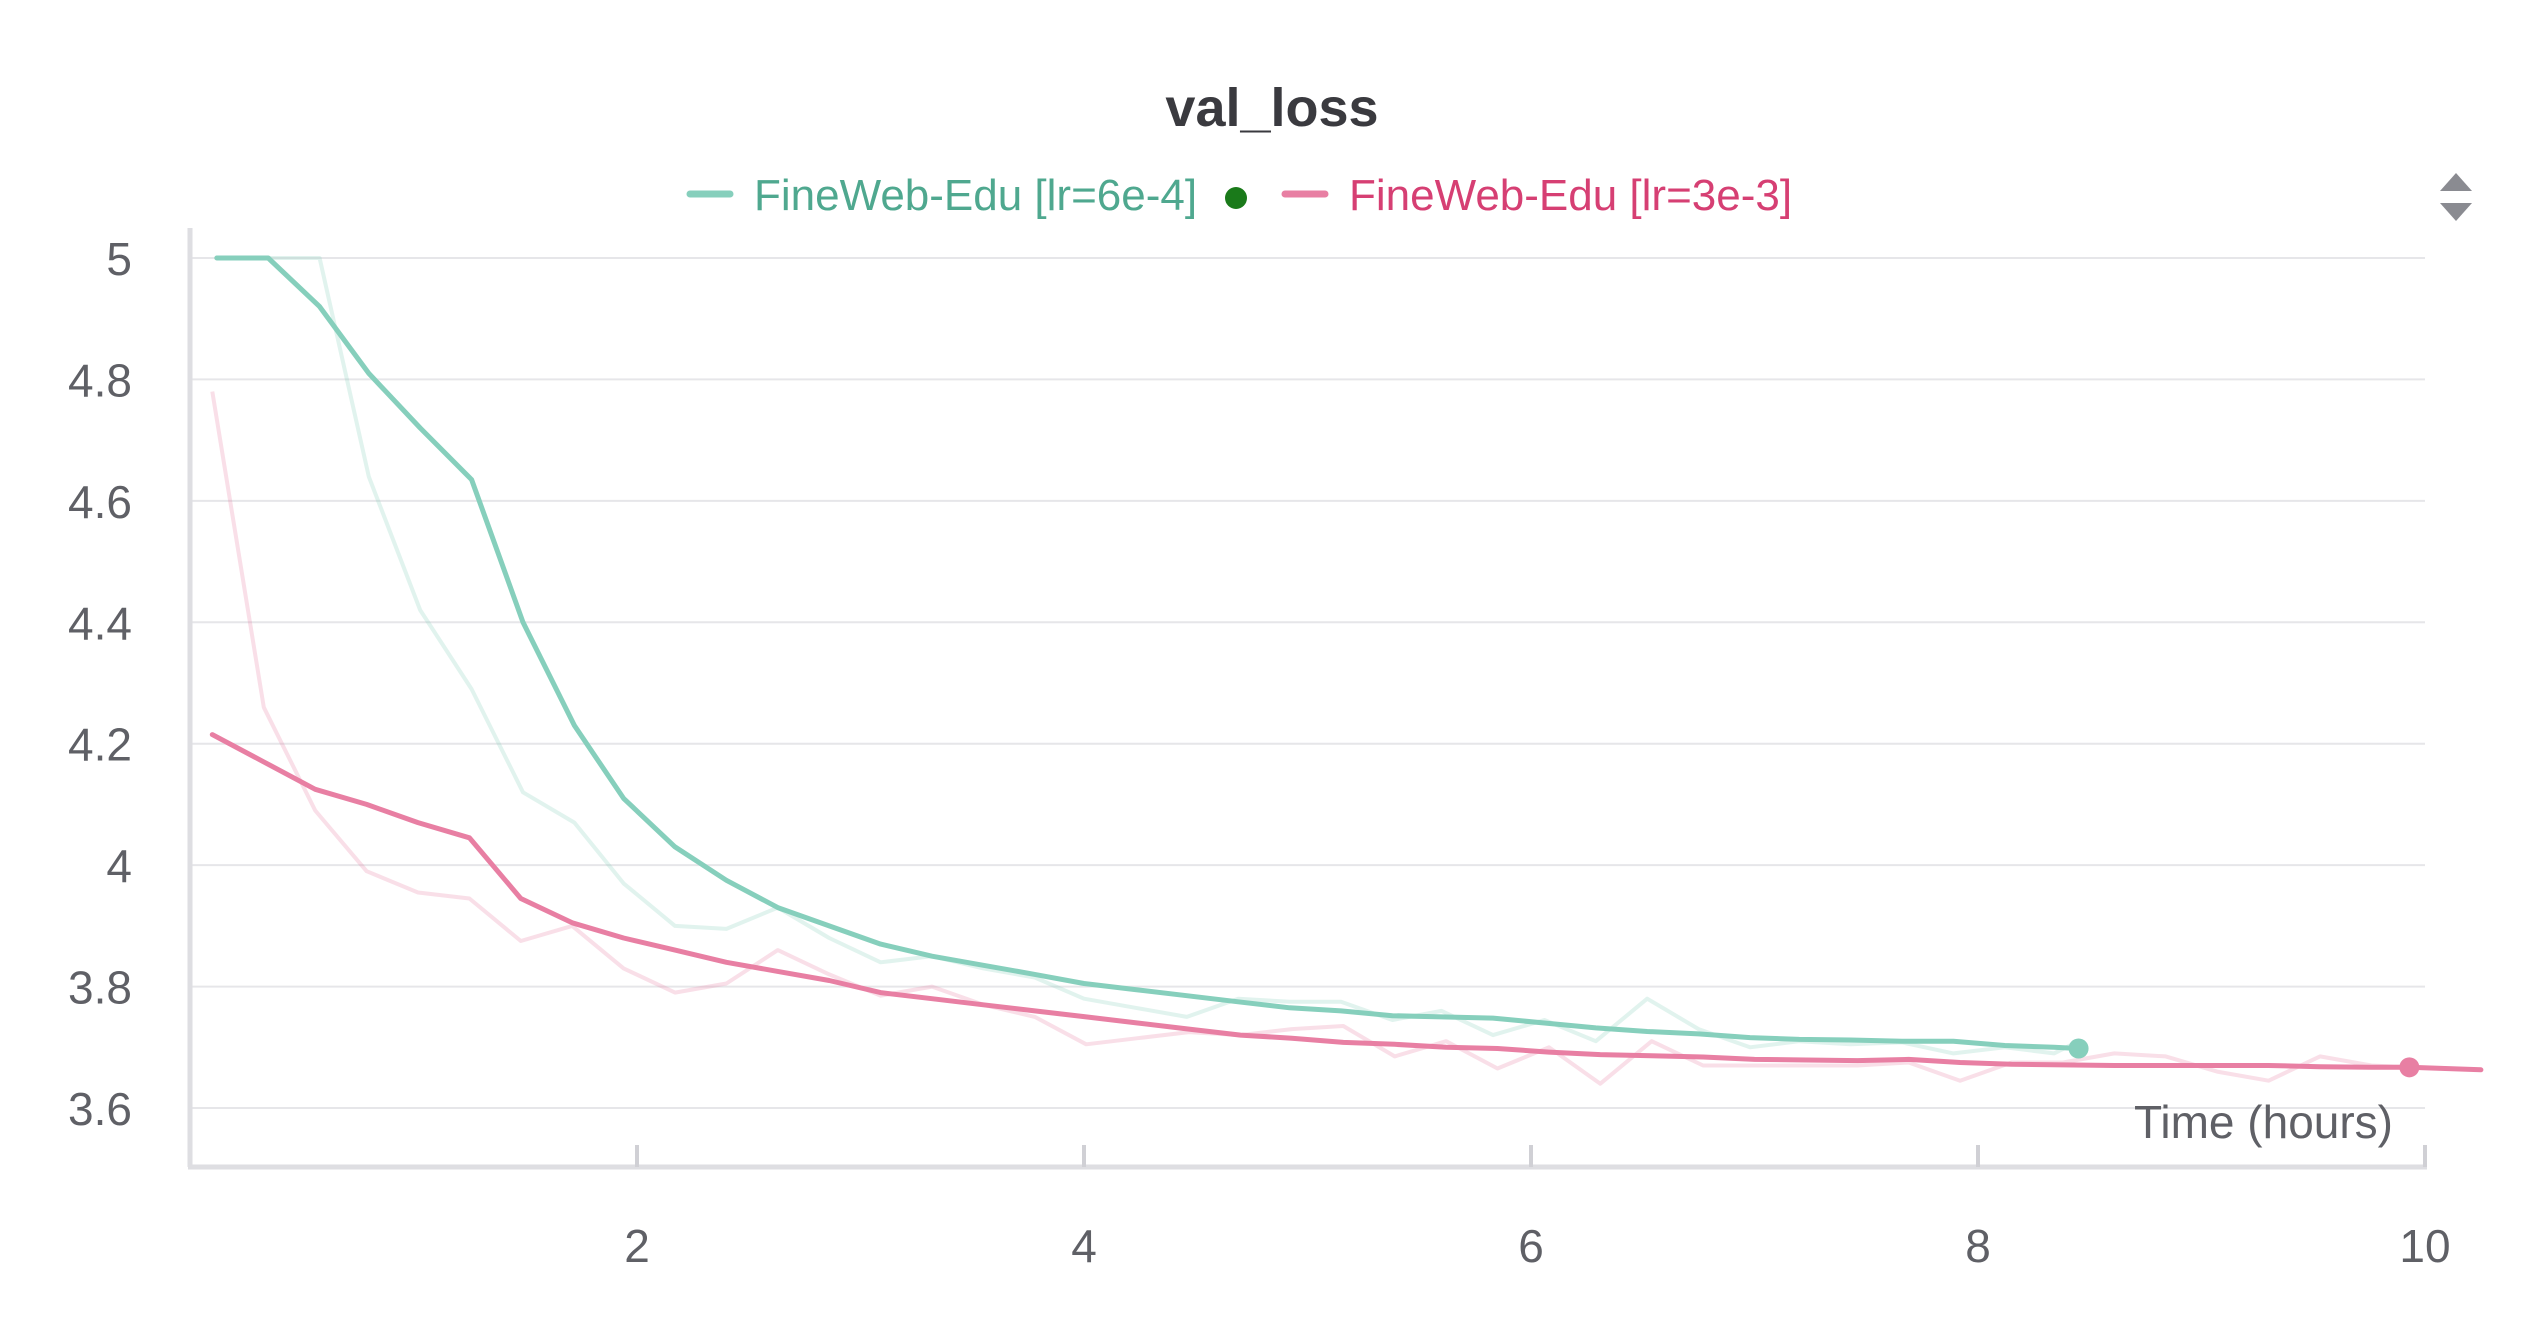  I want to click on legend-active-dot, so click(1236, 198).